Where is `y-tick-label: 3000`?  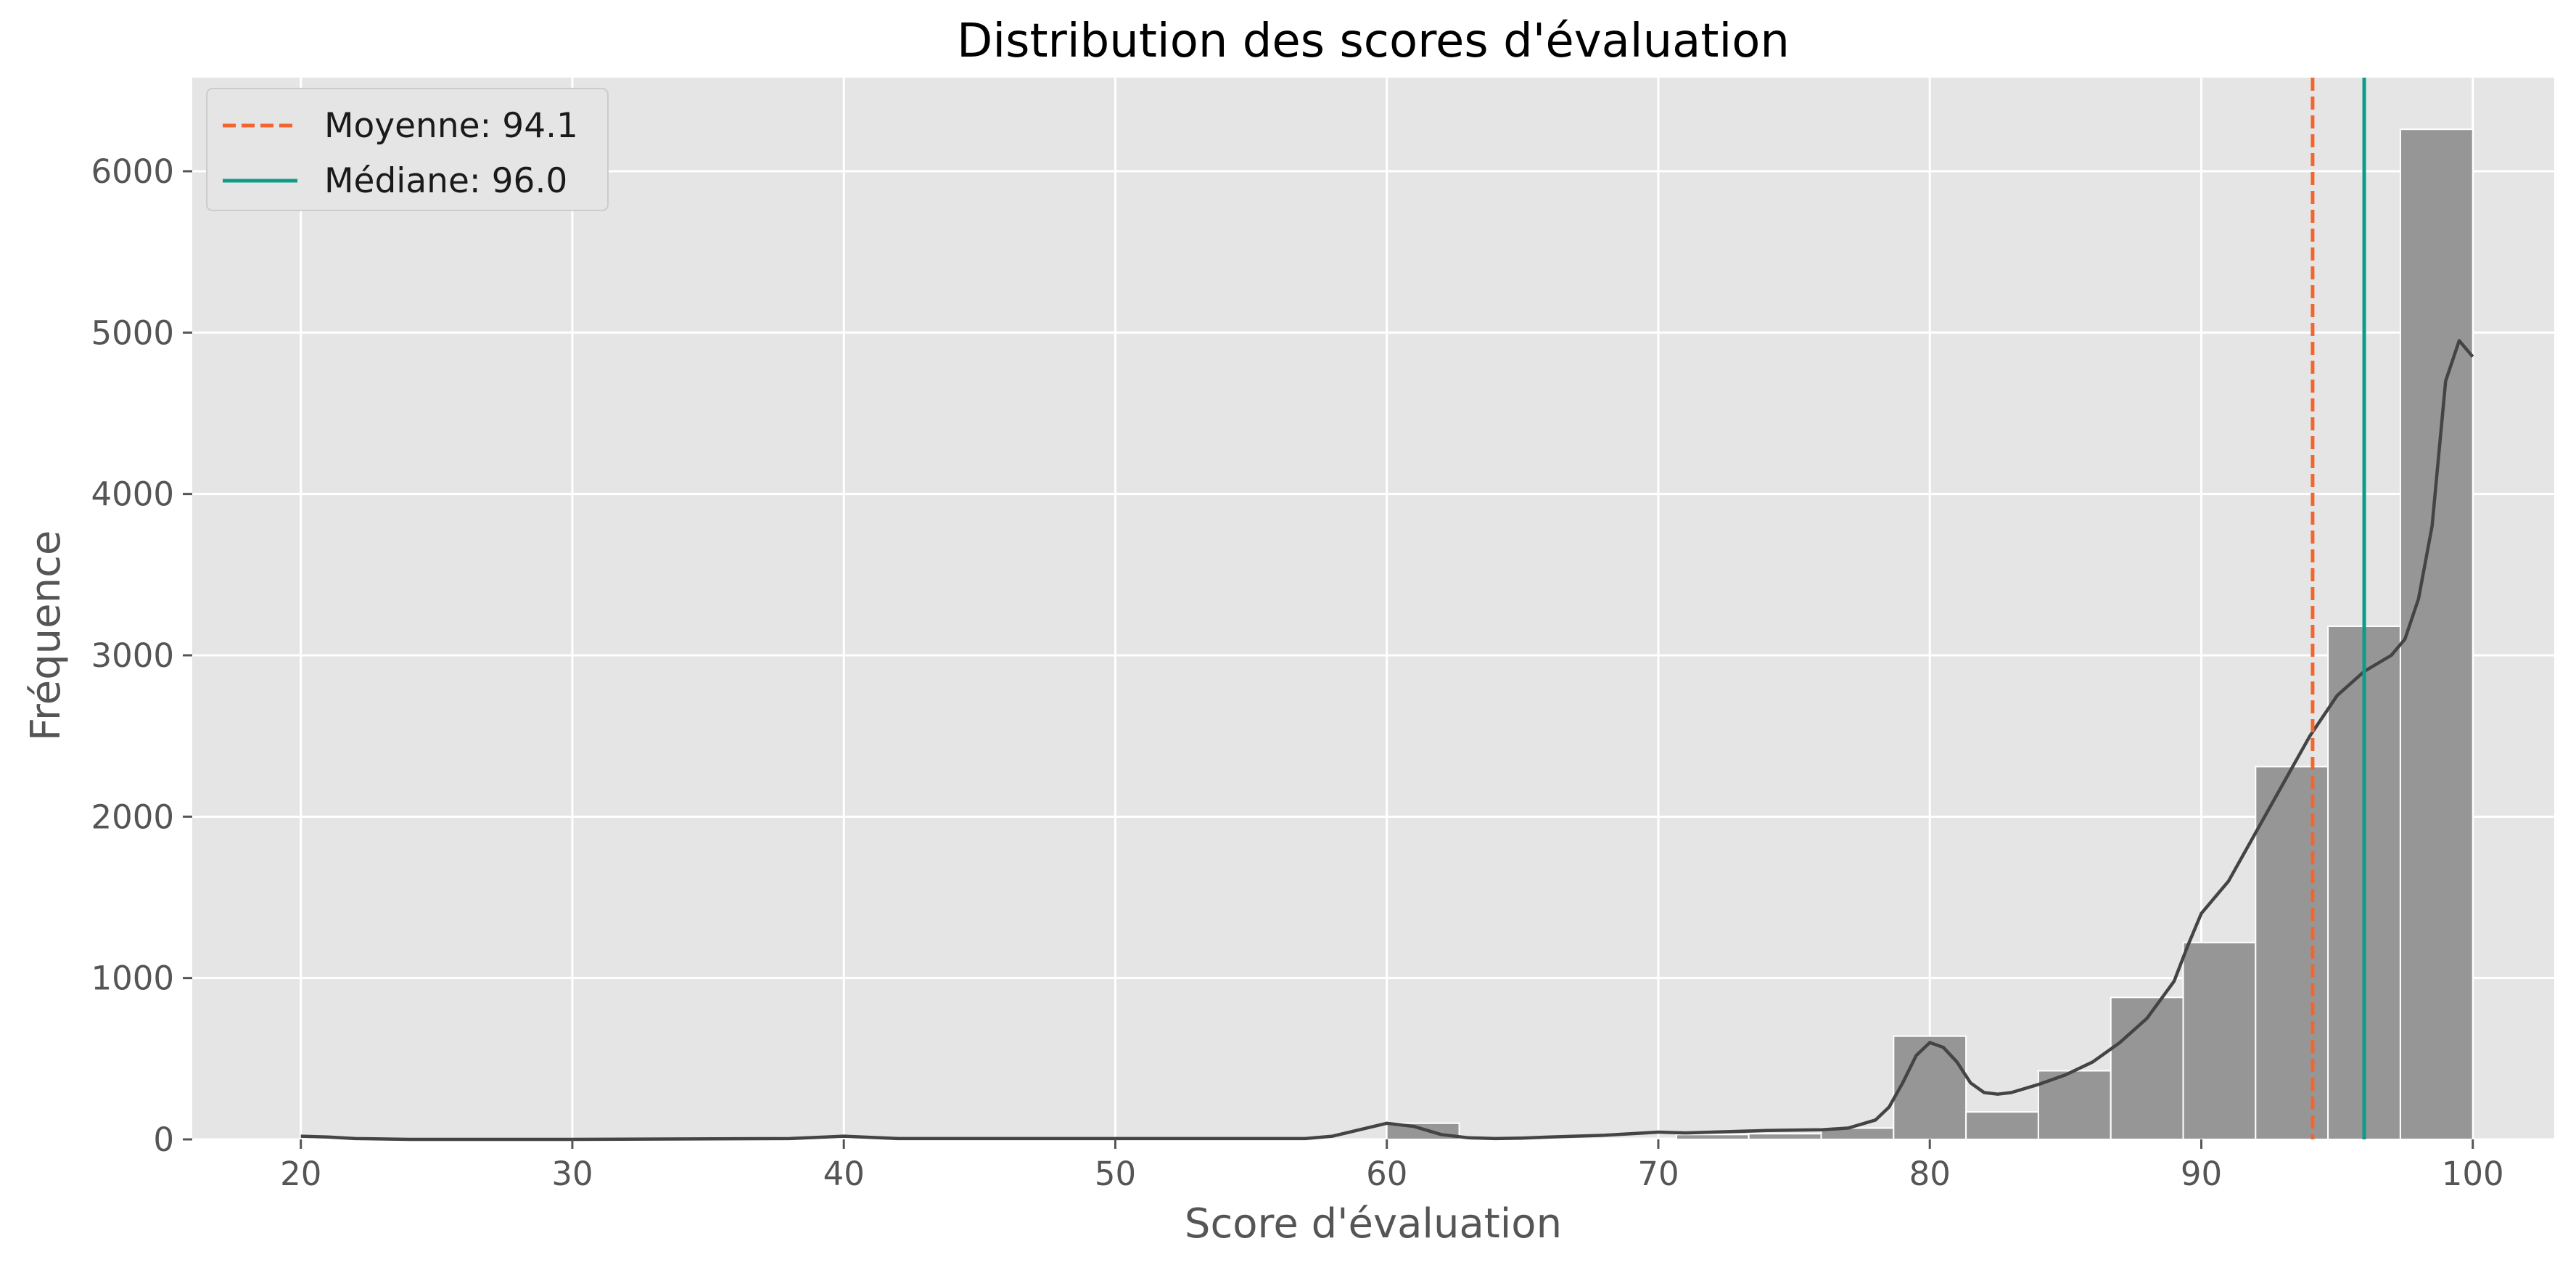
y-tick-label: 3000 is located at coordinates (132, 655).